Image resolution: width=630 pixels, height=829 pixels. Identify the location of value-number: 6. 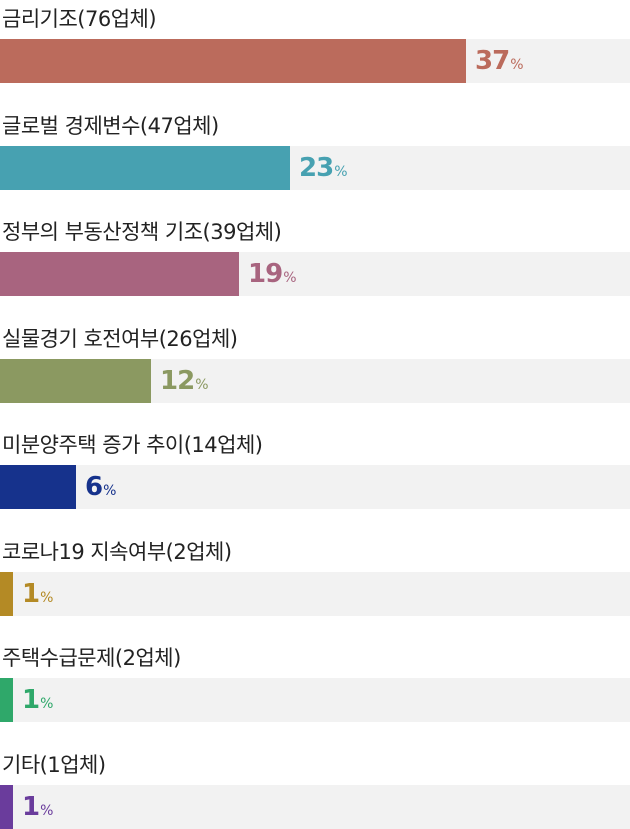
(94, 487).